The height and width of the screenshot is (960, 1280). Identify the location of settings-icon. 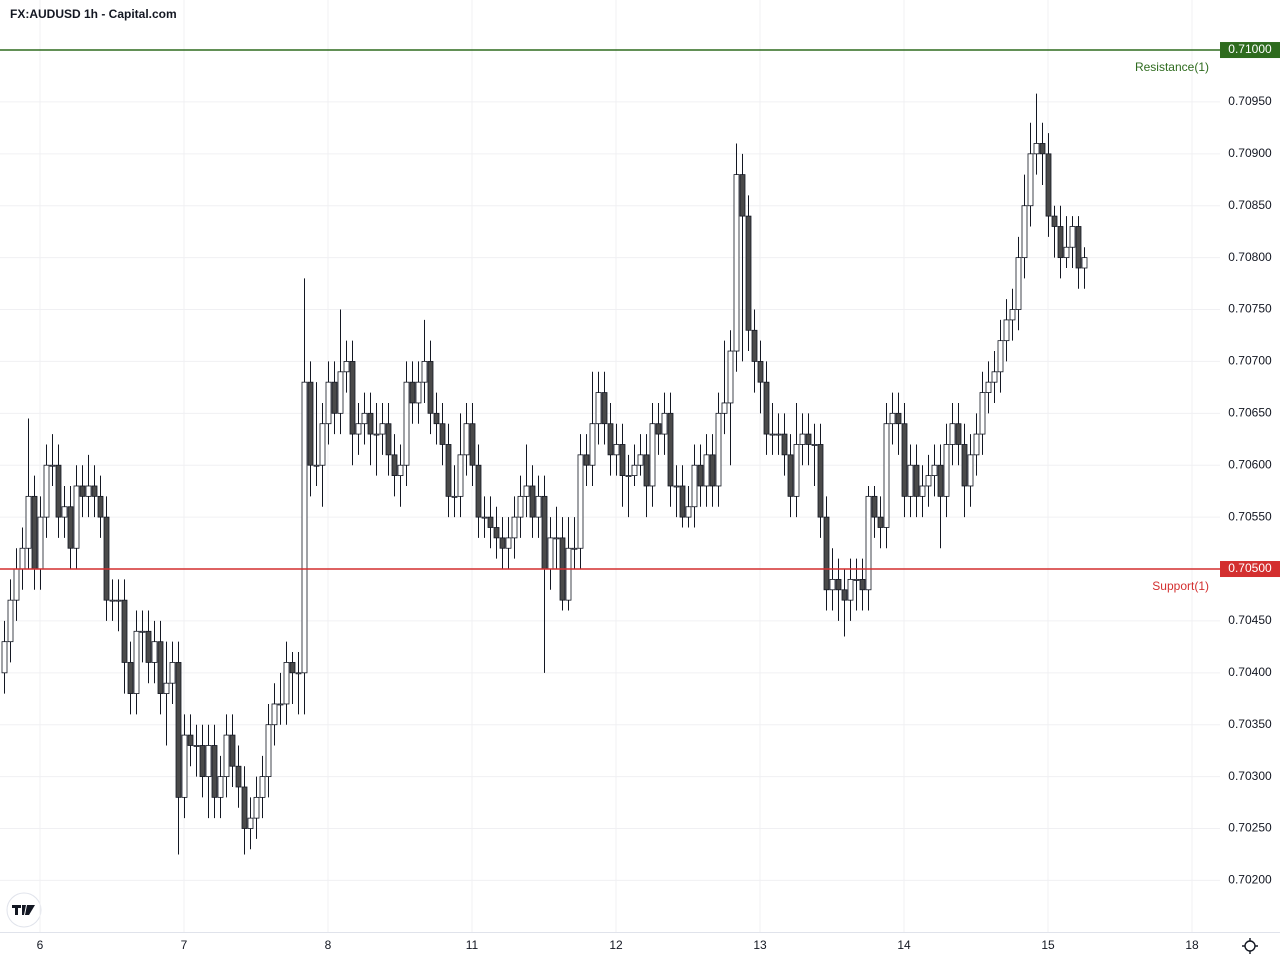
(1250, 946).